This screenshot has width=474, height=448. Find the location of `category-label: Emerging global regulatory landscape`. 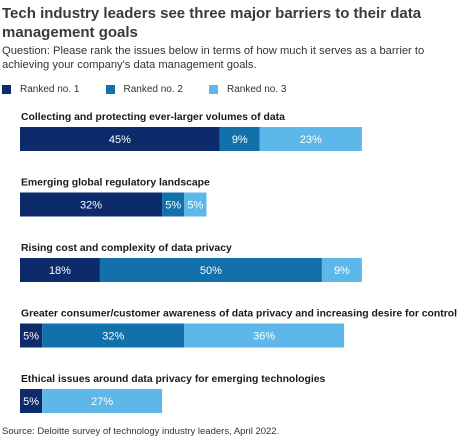

category-label: Emerging global regulatory landscape is located at coordinates (115, 183).